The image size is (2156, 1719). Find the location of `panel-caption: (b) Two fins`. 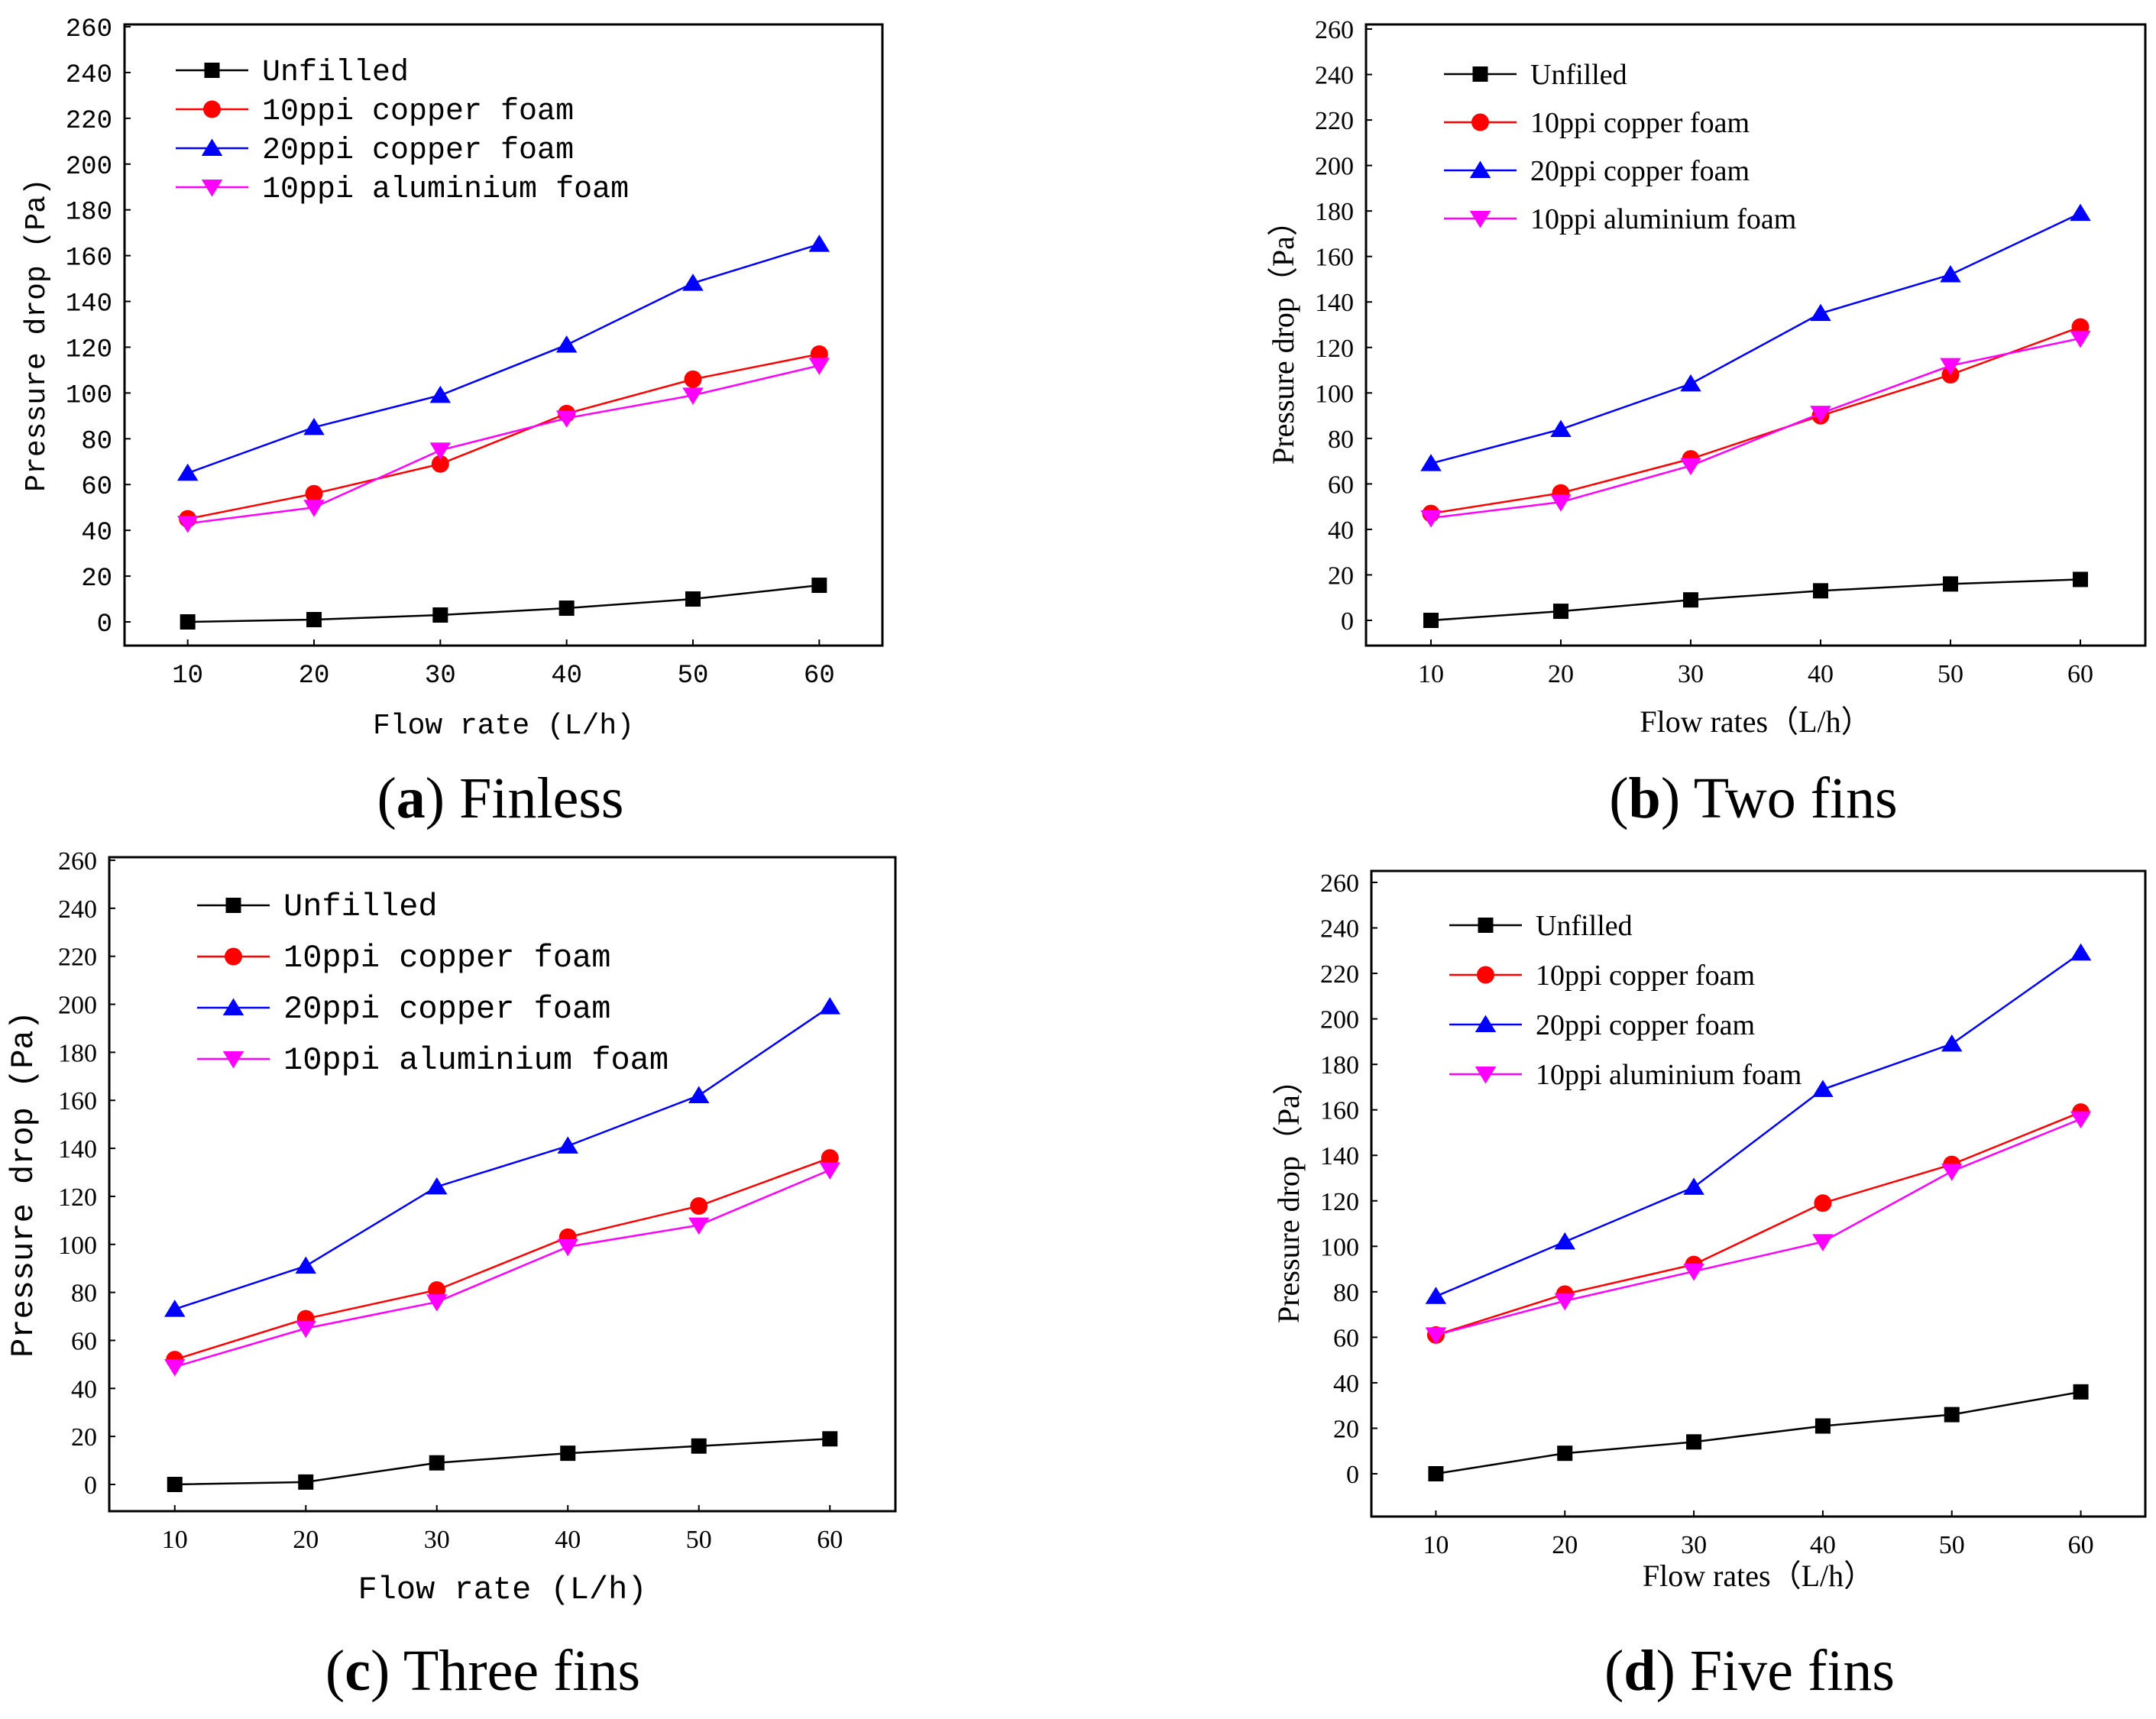

panel-caption: (b) Two fins is located at coordinates (1754, 798).